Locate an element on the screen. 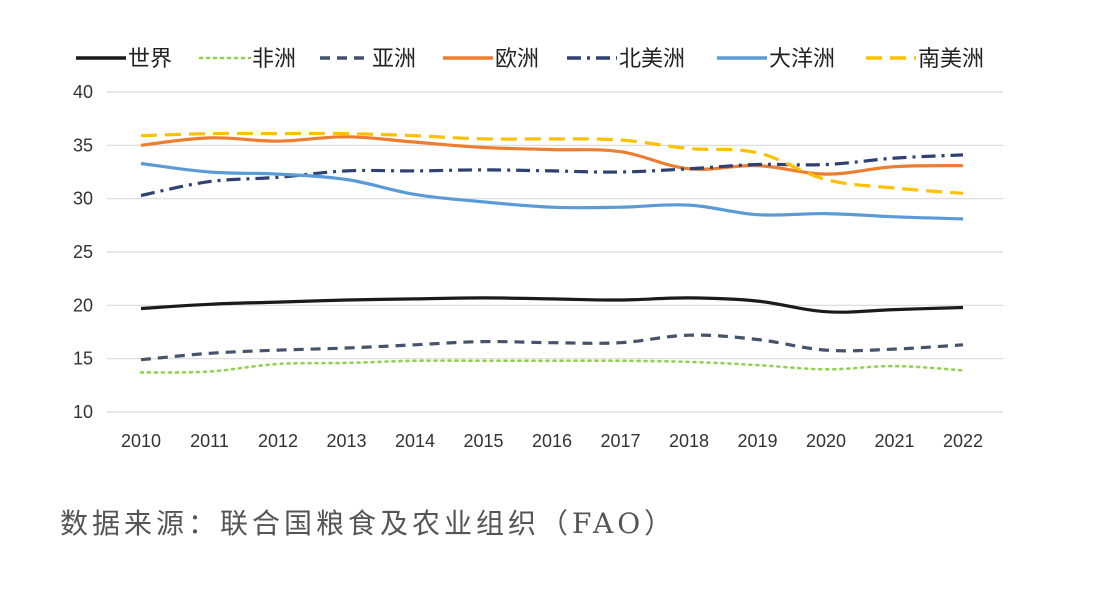 The image size is (1096, 599). x-tick-label: 2011 is located at coordinates (209, 441).